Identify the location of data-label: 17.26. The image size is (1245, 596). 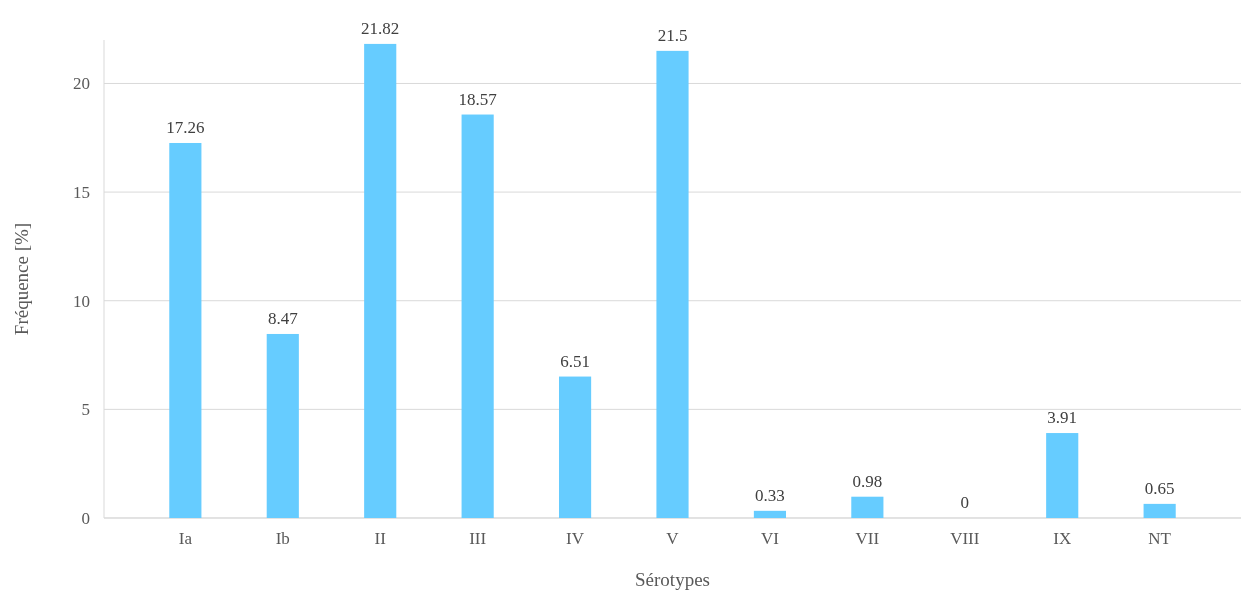
(185, 127).